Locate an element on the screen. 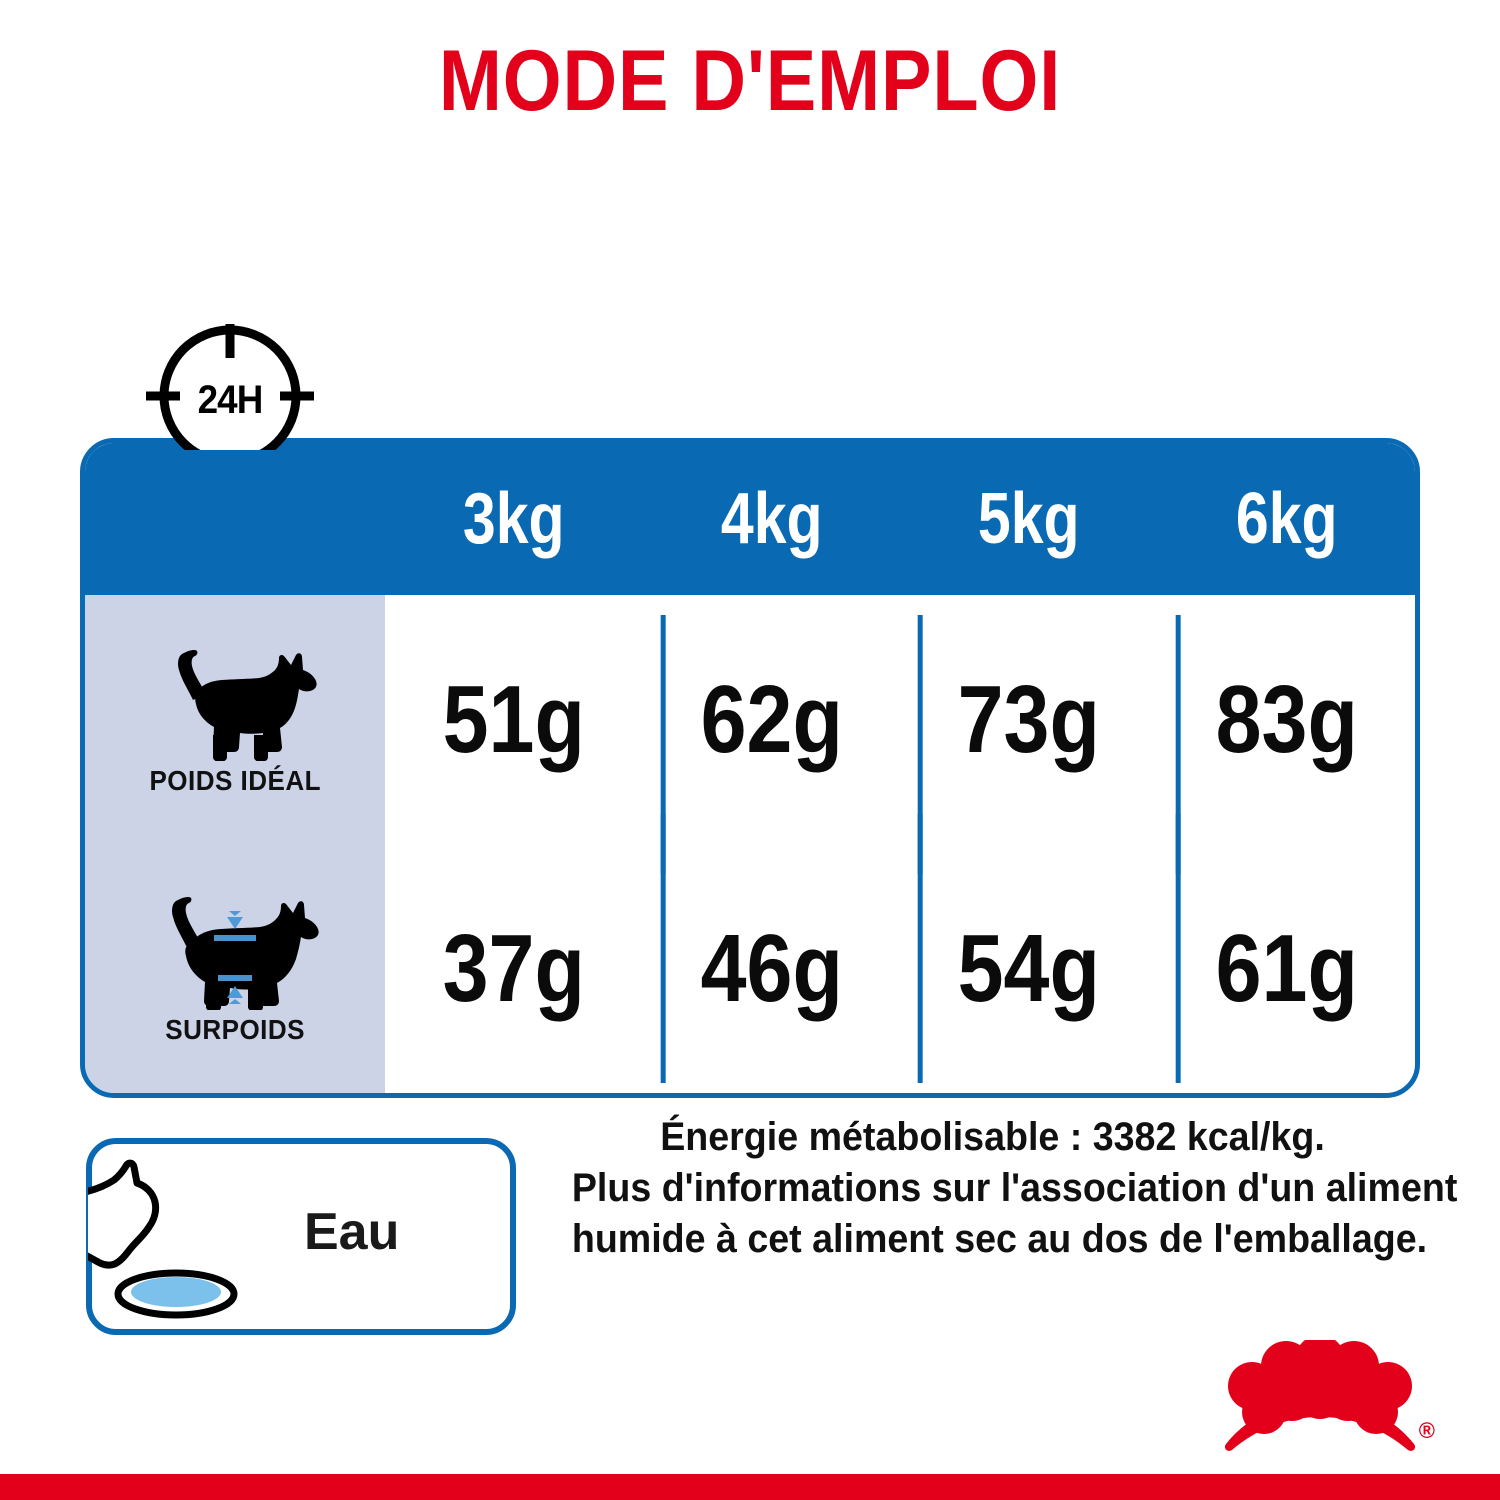  page-title: MODE D'EMPLOI is located at coordinates (750, 81).